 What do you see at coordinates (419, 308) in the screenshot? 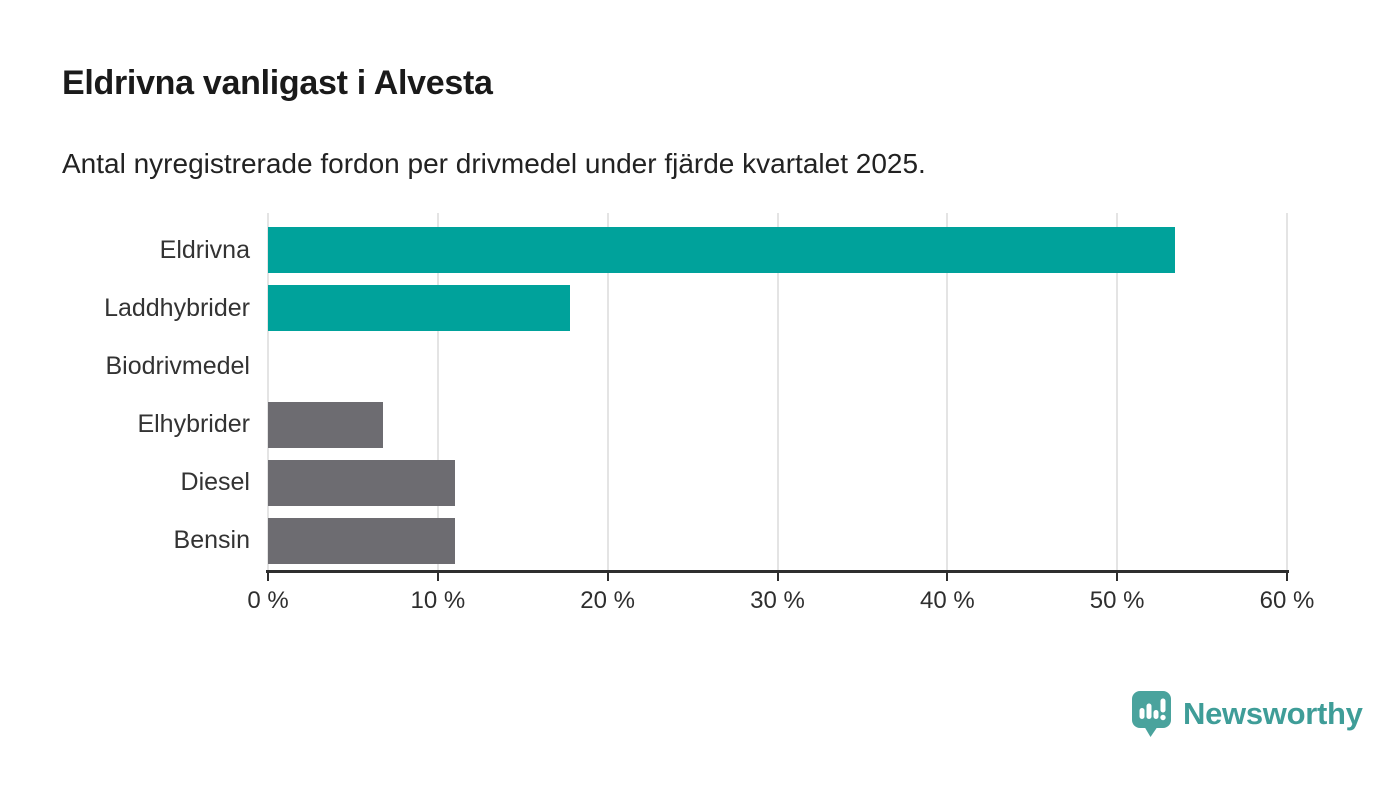
I see `bar-laddhybrider` at bounding box center [419, 308].